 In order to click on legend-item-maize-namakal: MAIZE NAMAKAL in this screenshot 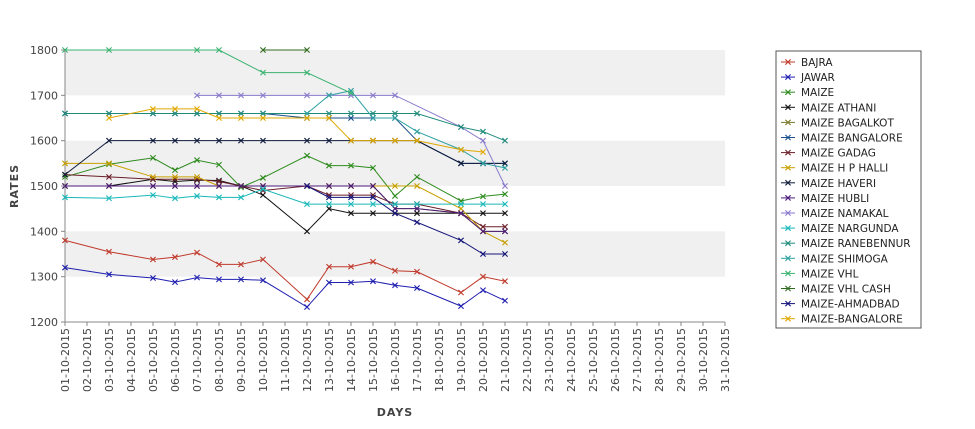, I will do `click(835, 214)`.